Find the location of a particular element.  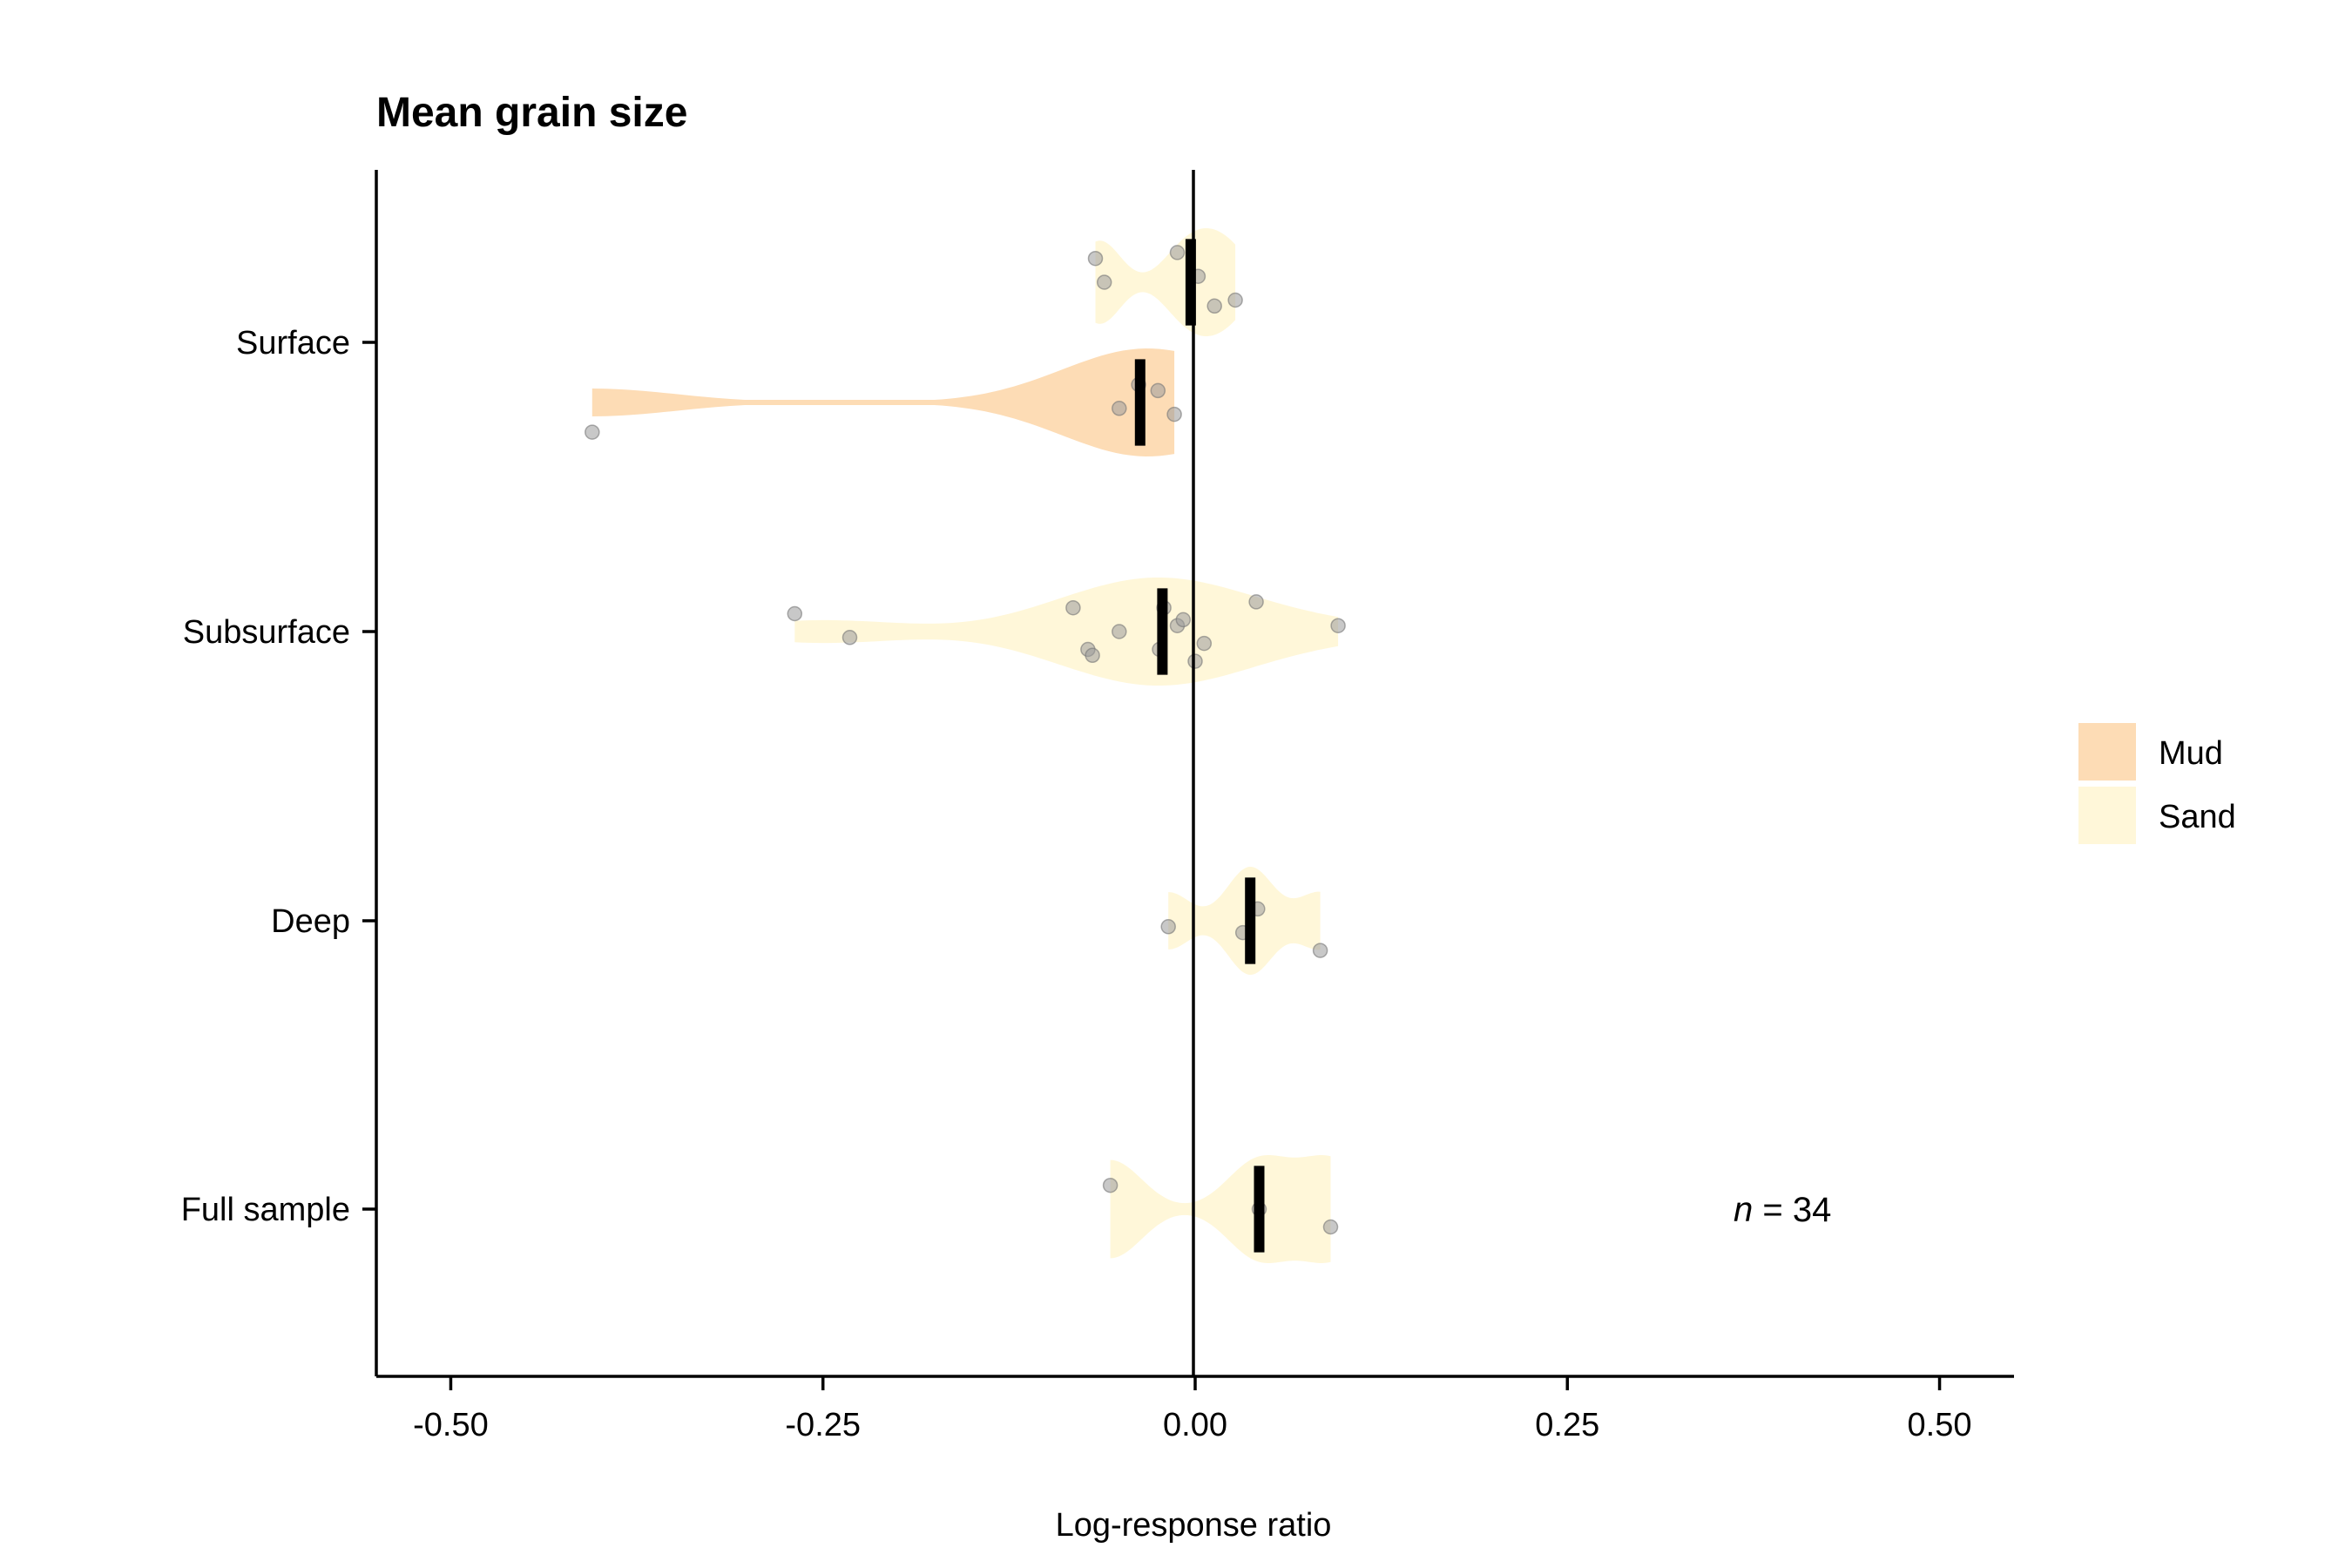

sample-size-annotation: n = 34 is located at coordinates (1782, 1210).